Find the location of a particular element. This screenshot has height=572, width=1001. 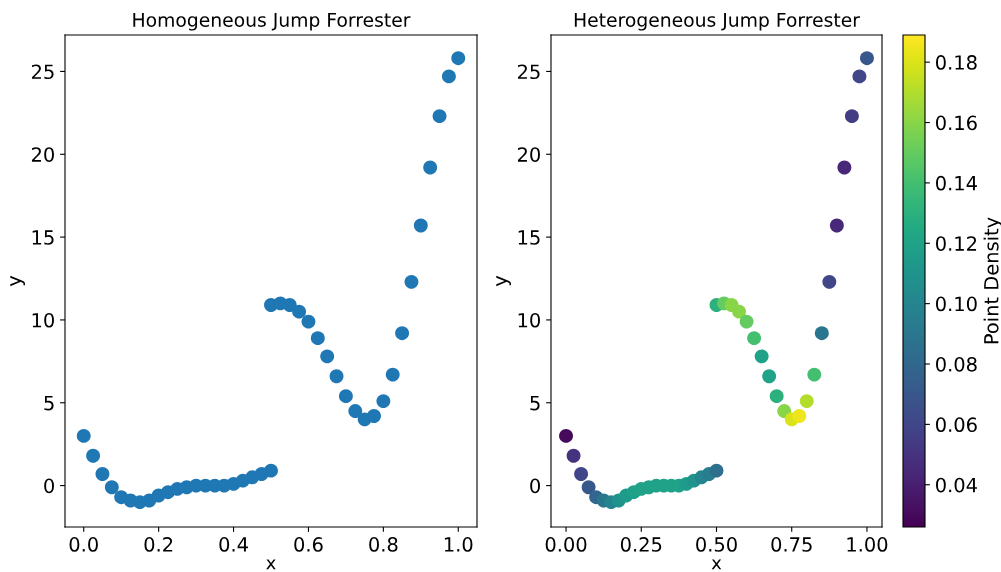

color-bar-label: 0.16 is located at coordinates (956, 123).